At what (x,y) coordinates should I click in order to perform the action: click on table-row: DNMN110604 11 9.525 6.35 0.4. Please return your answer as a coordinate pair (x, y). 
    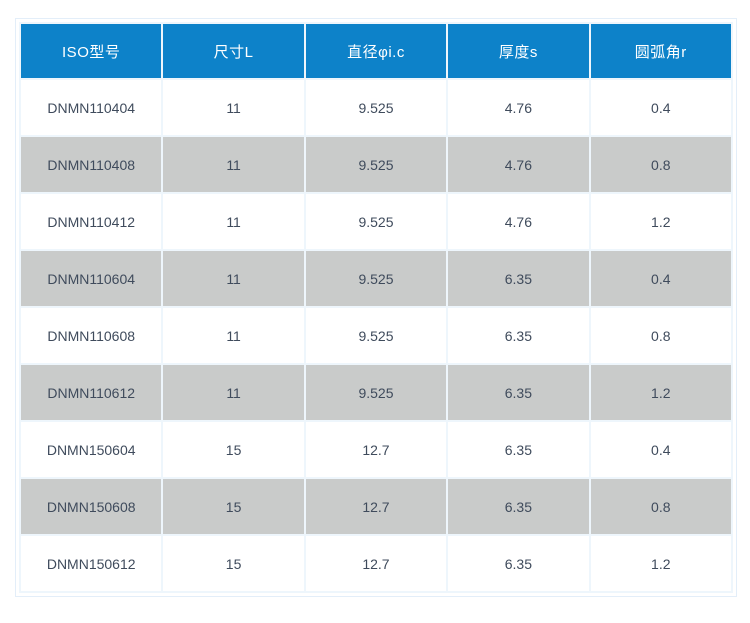
    Looking at the image, I should click on (376, 278).